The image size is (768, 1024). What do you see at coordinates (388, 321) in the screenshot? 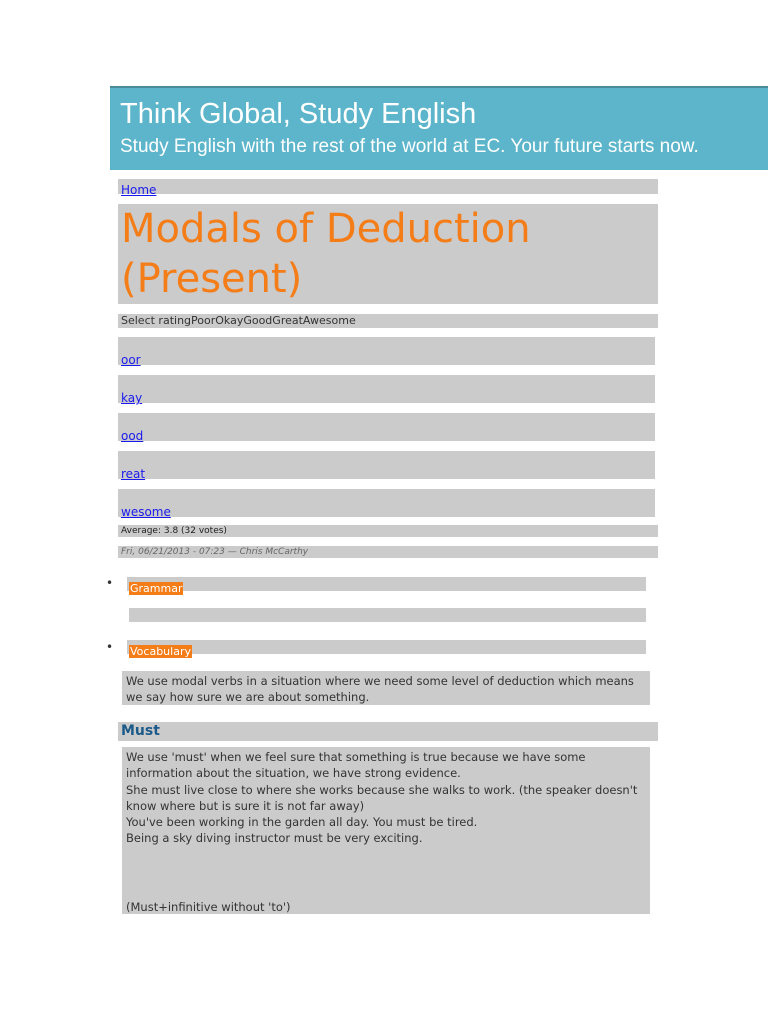
I see `rating-select: Select ratingPoorOkayGoodGreatAwesome` at bounding box center [388, 321].